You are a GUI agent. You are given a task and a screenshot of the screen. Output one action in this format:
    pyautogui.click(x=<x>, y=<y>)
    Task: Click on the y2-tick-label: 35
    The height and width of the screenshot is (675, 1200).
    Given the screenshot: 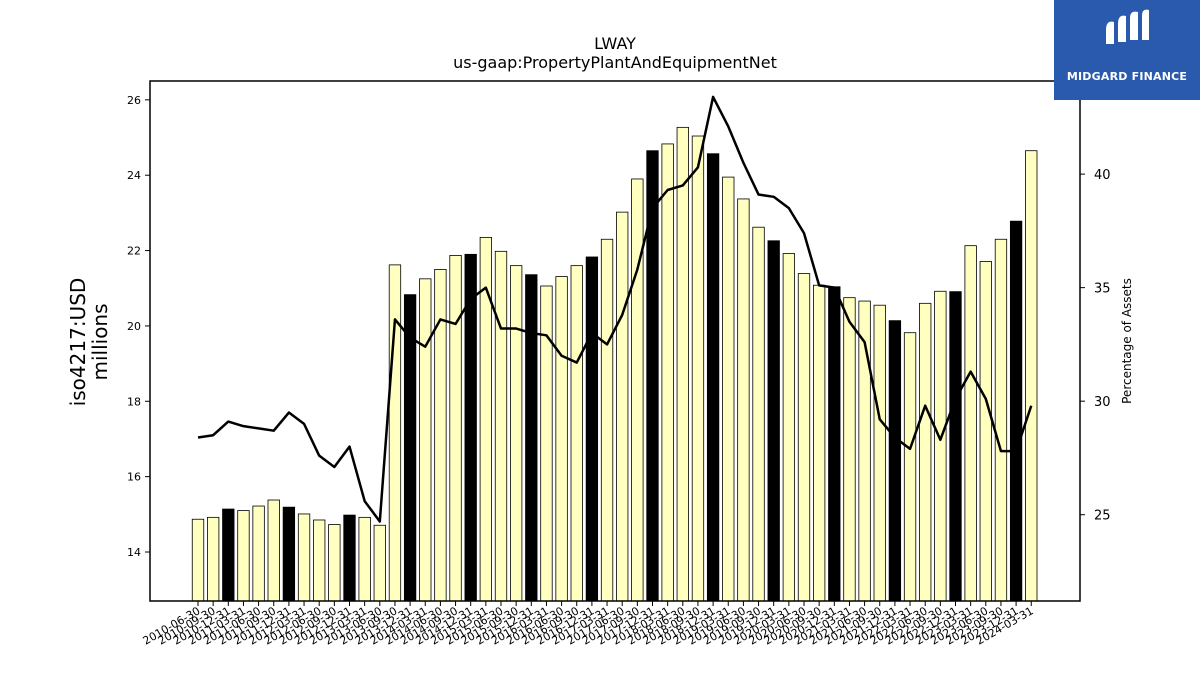 What is the action you would take?
    pyautogui.click(x=1102, y=289)
    